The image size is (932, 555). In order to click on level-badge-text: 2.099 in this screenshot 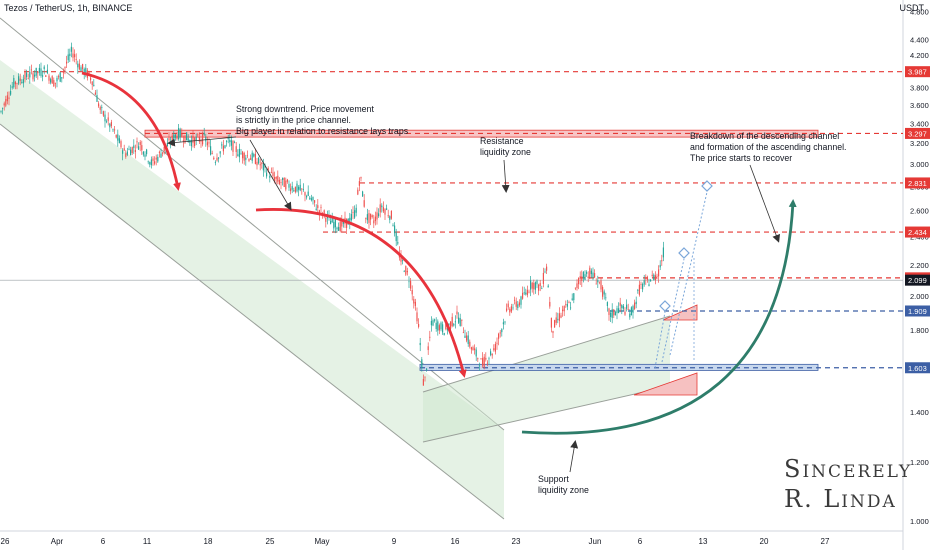, I will do `click(917, 280)`.